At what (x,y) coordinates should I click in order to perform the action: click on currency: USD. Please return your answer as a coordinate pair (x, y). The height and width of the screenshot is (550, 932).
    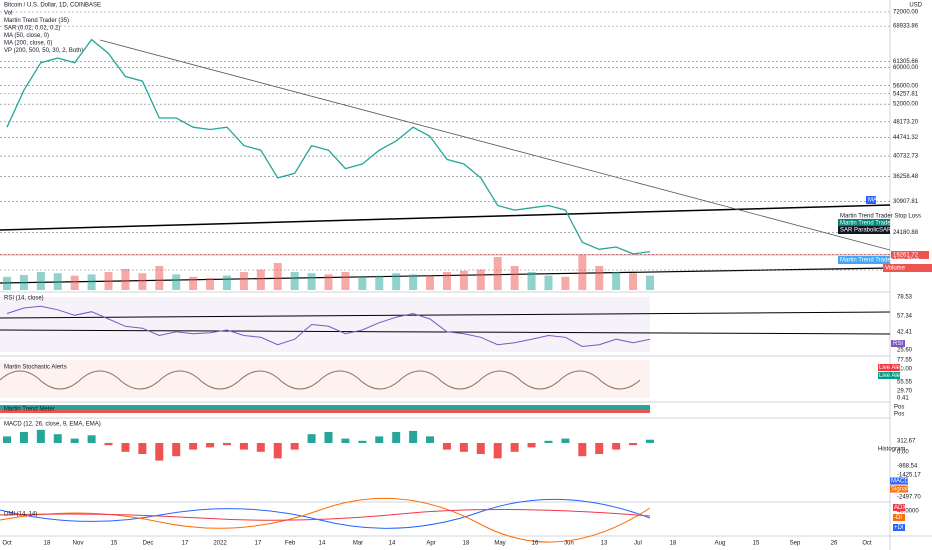
    Looking at the image, I should click on (915, 6).